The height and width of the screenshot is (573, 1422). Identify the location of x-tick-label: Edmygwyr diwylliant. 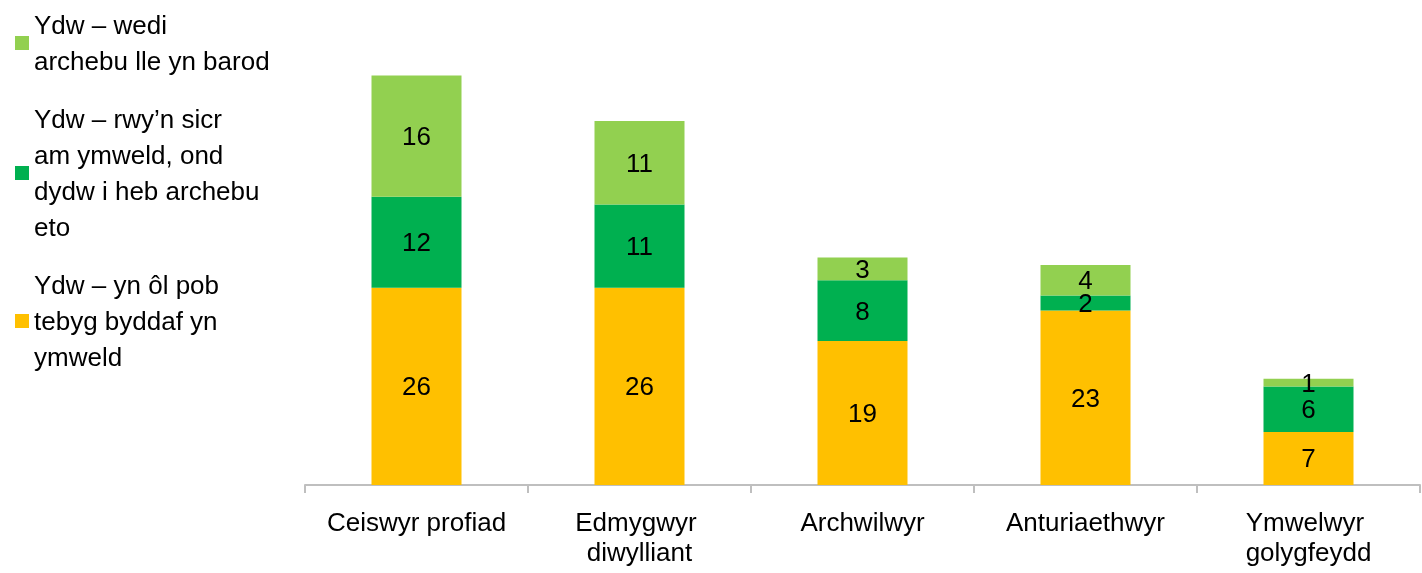
(639, 537).